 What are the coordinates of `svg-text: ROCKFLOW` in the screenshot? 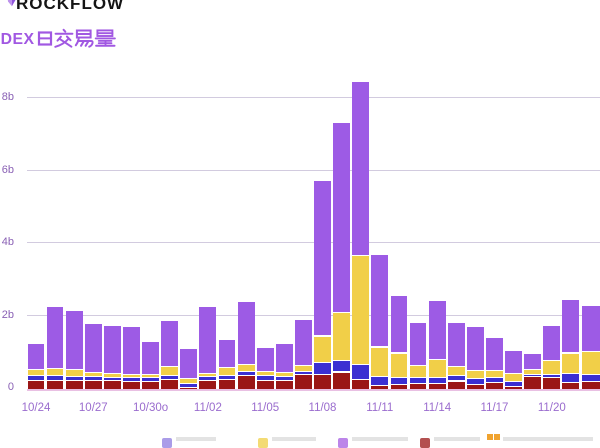 It's located at (70, 6).